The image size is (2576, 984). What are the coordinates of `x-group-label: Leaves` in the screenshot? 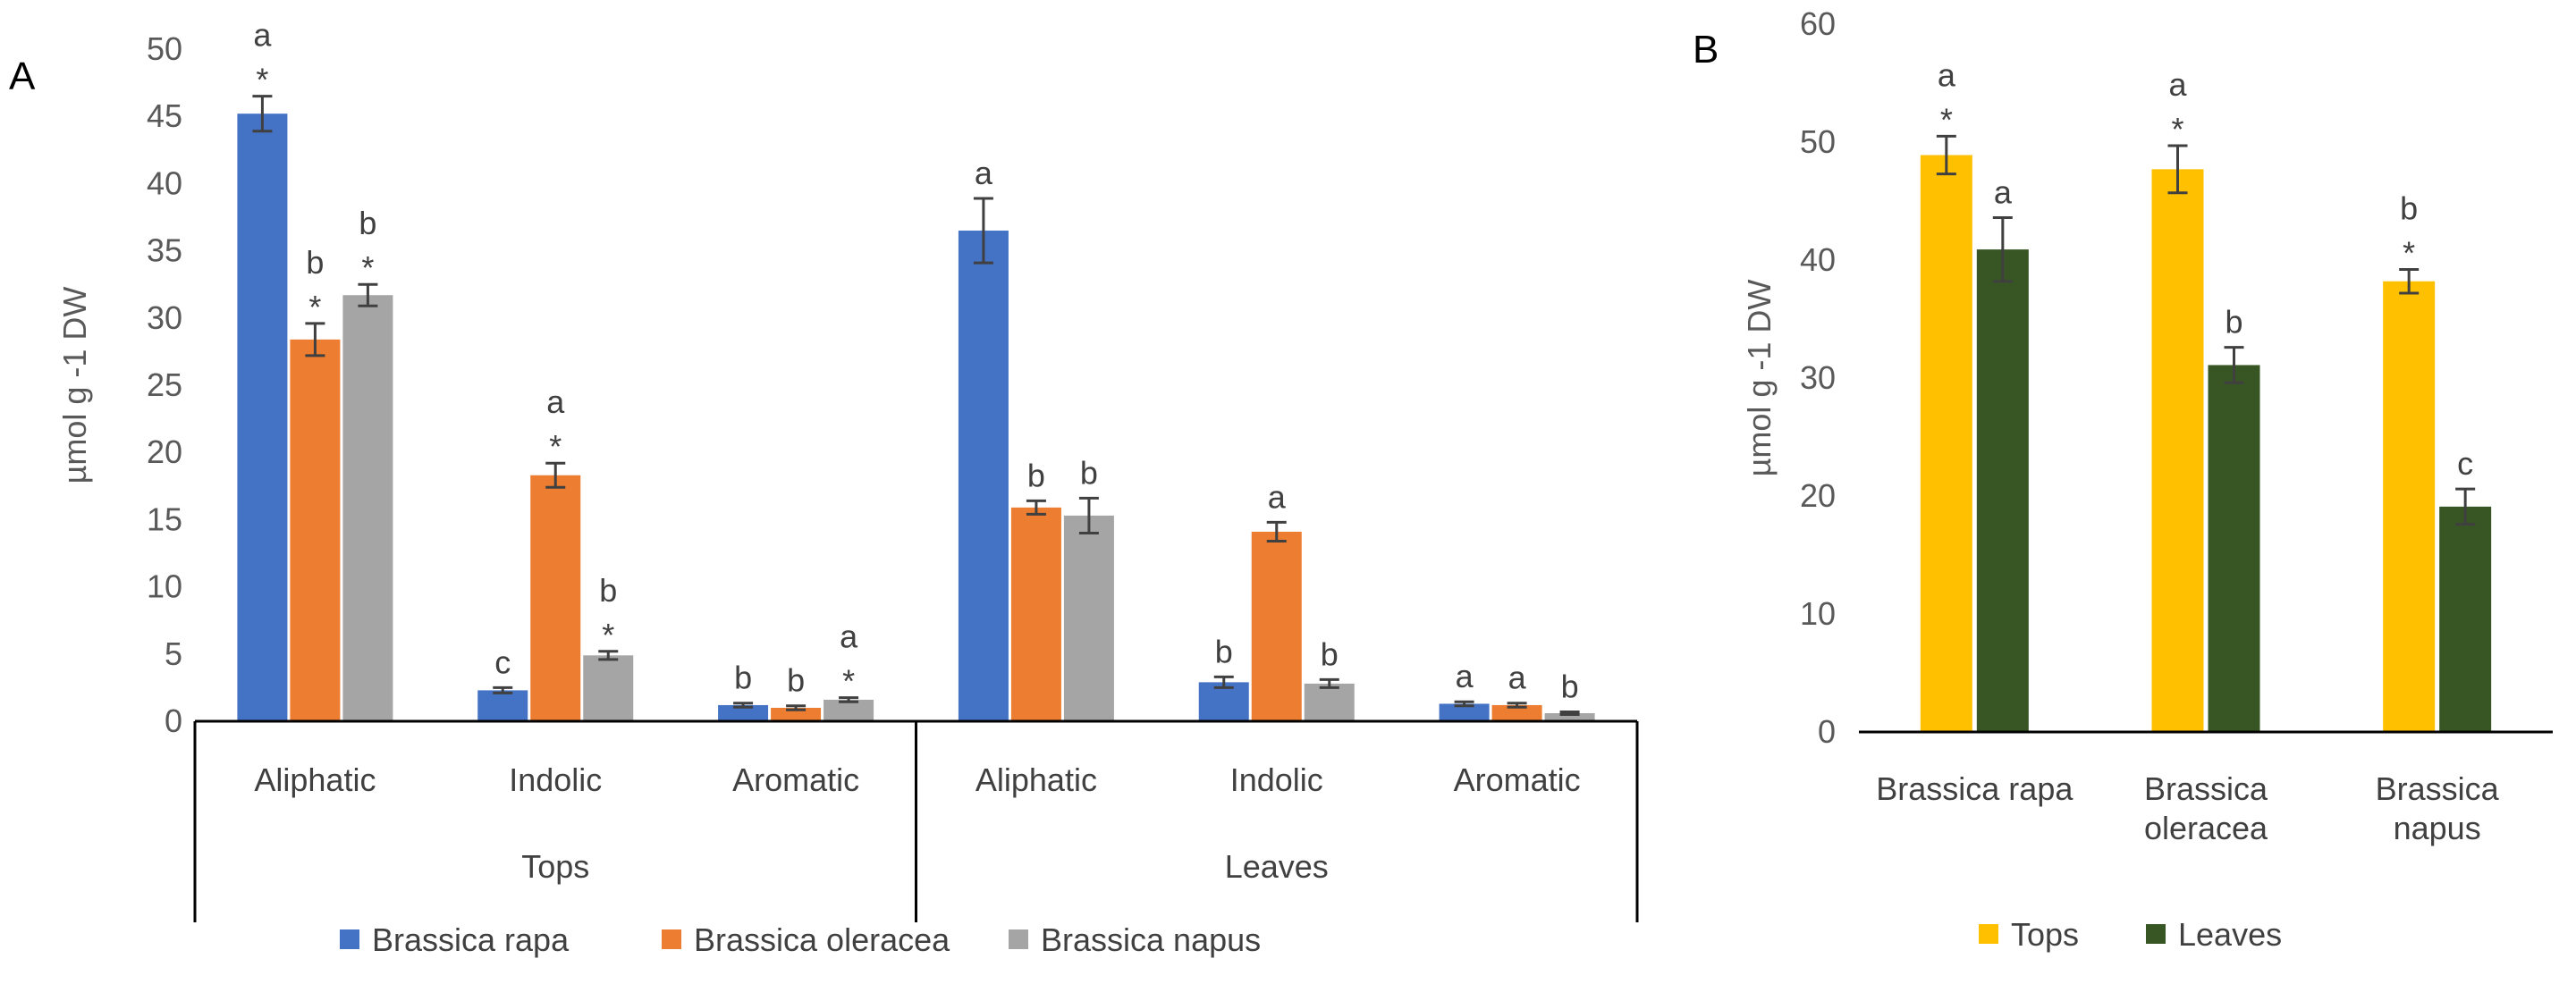 It's located at (1277, 866).